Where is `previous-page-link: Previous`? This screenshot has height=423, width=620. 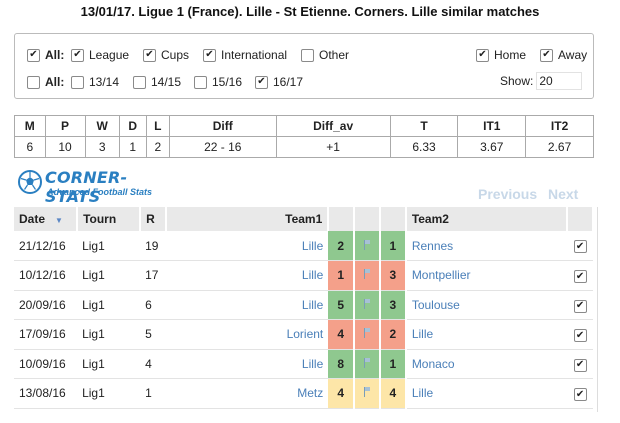 previous-page-link: Previous is located at coordinates (508, 194).